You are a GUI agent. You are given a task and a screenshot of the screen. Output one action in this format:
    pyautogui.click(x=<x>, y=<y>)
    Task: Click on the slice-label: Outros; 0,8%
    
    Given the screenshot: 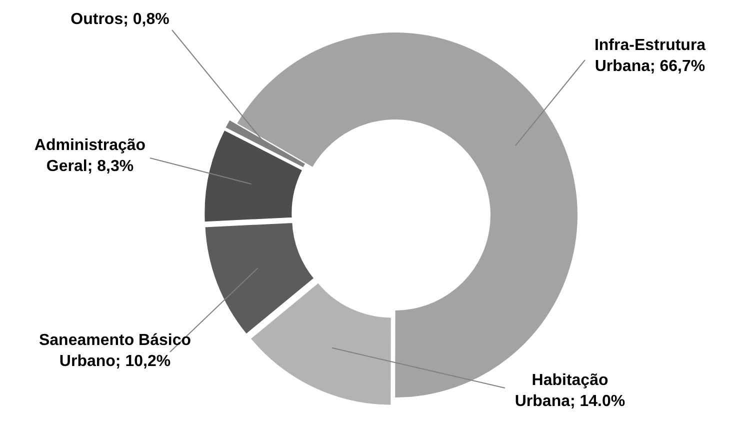 What is the action you would take?
    pyautogui.click(x=120, y=19)
    